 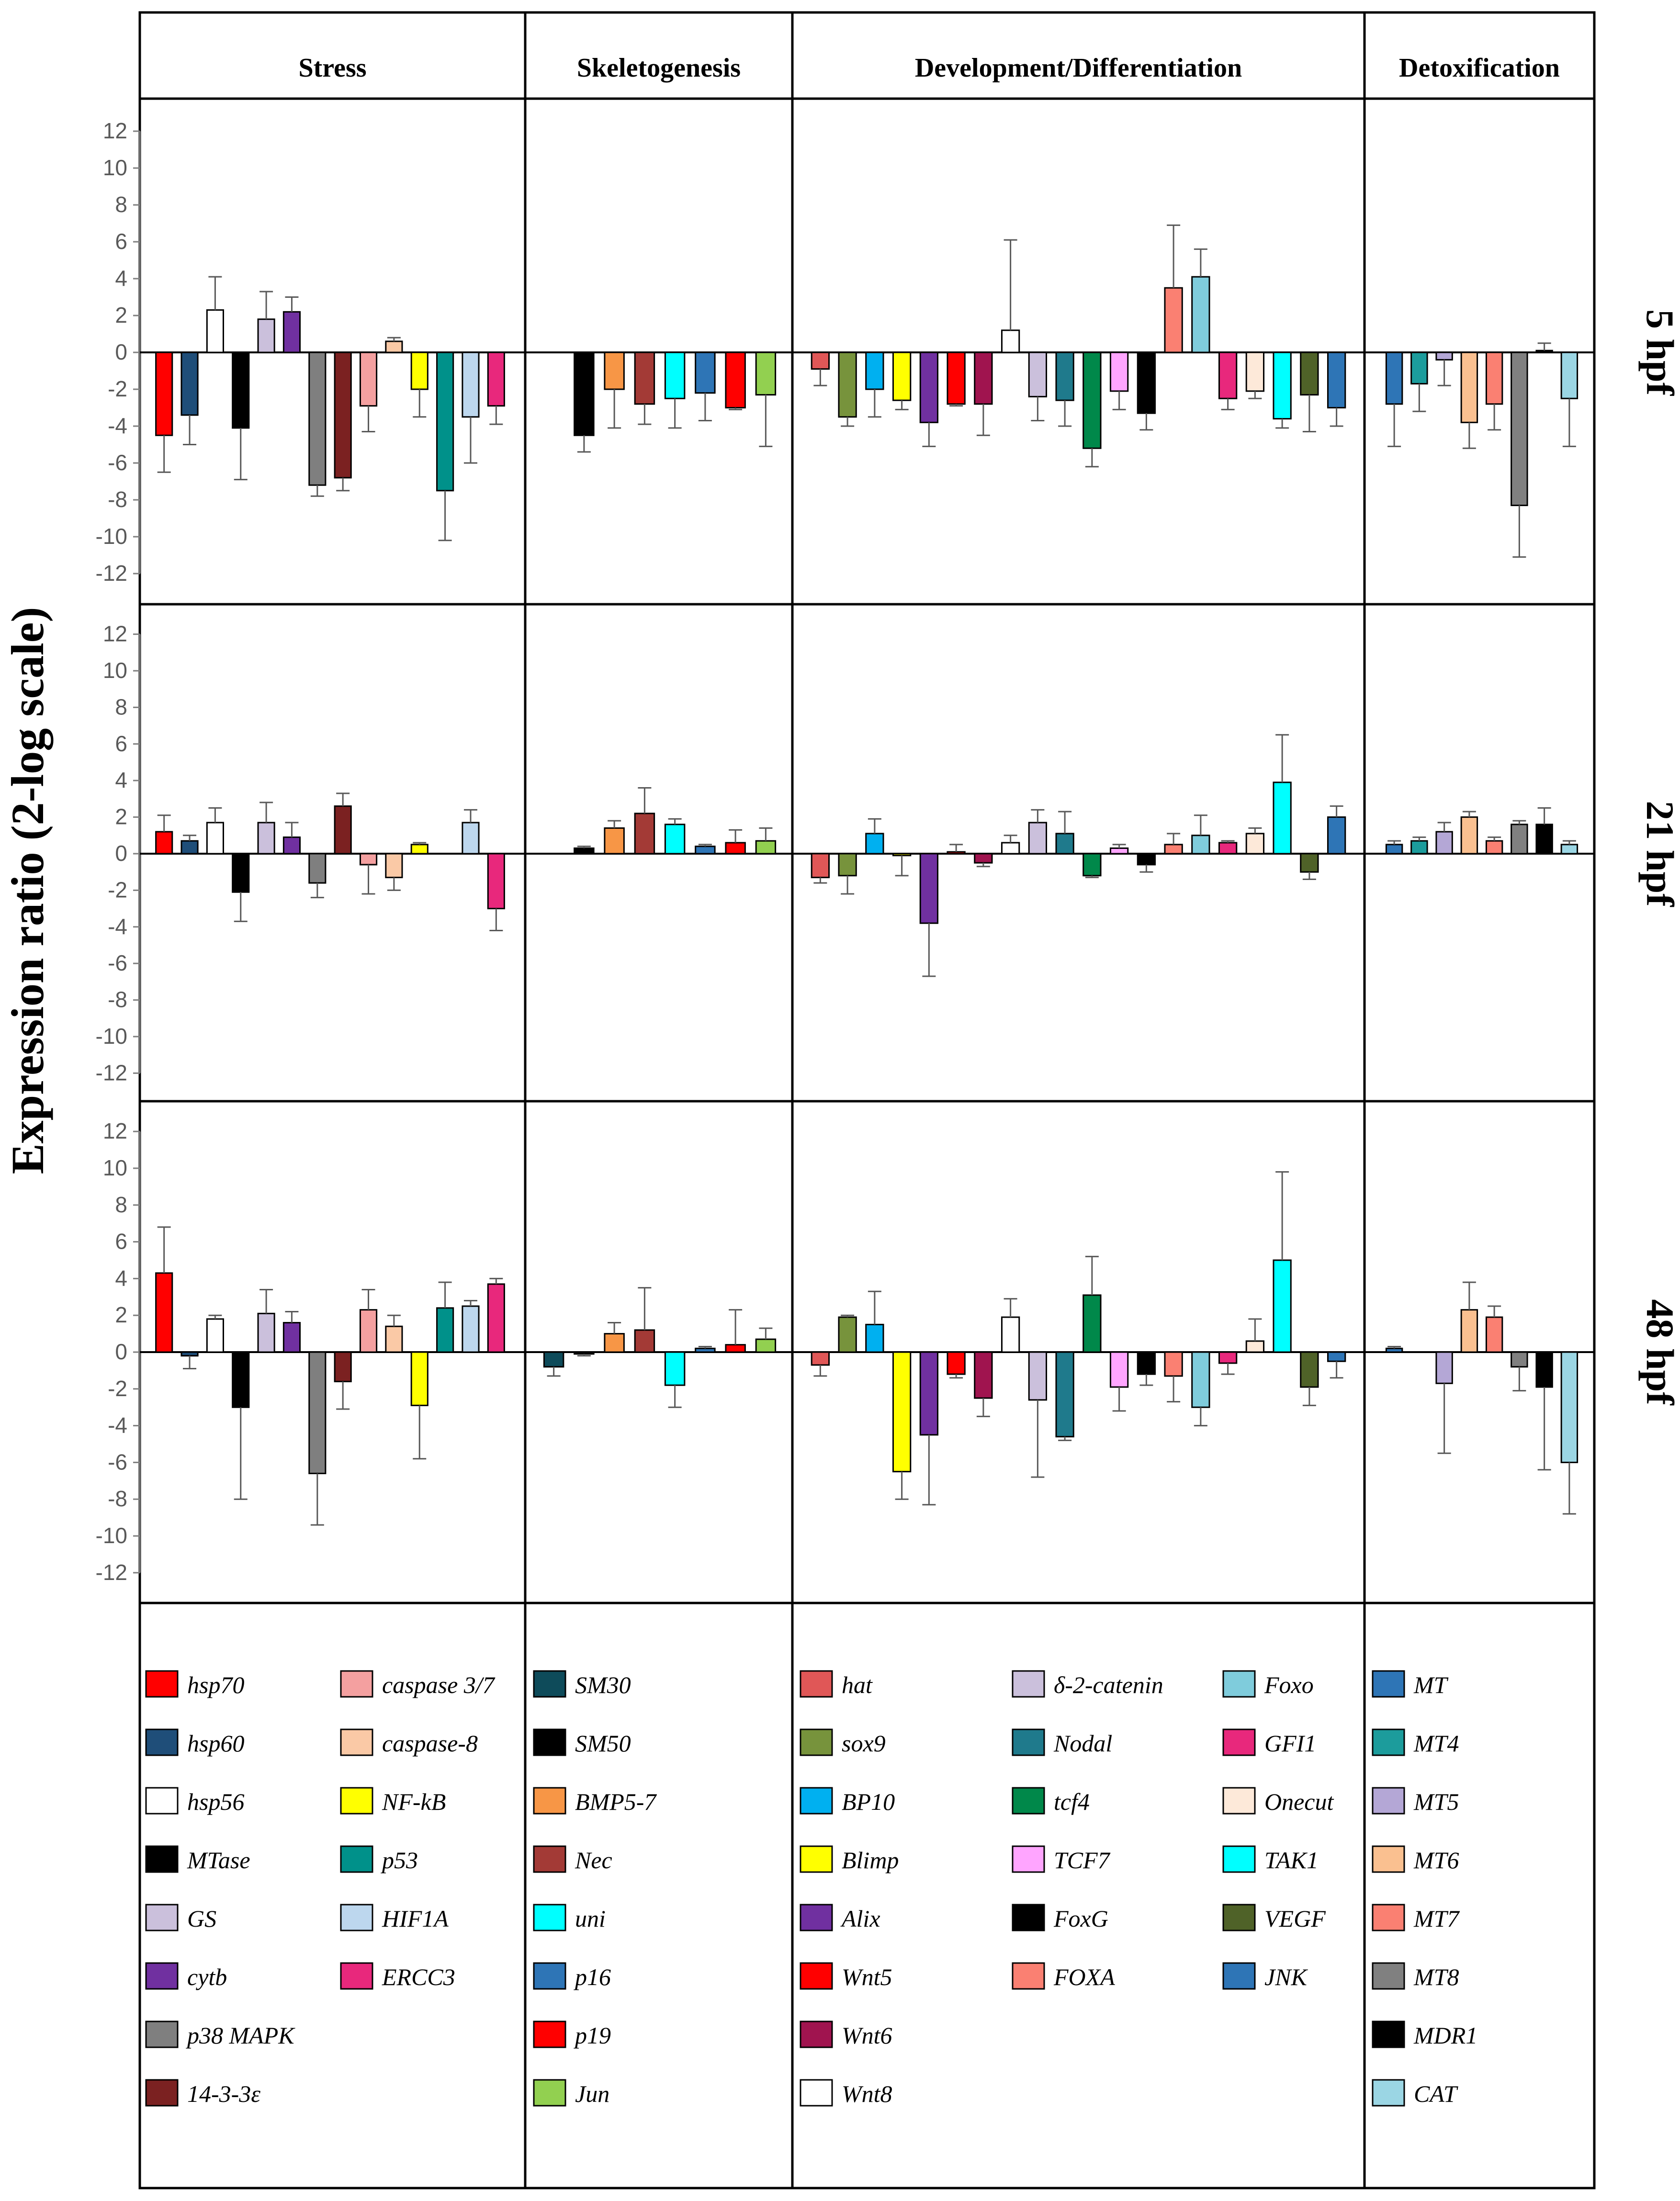 I want to click on legend-label: MT8, so click(x=1436, y=1977).